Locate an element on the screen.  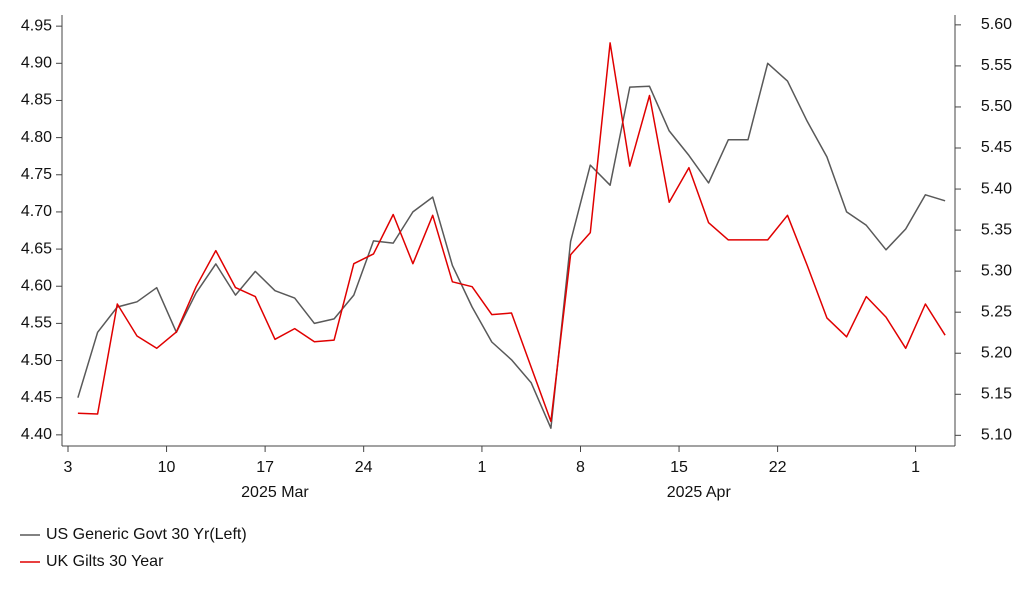
x-tick-label: 15 is located at coordinates (679, 467).